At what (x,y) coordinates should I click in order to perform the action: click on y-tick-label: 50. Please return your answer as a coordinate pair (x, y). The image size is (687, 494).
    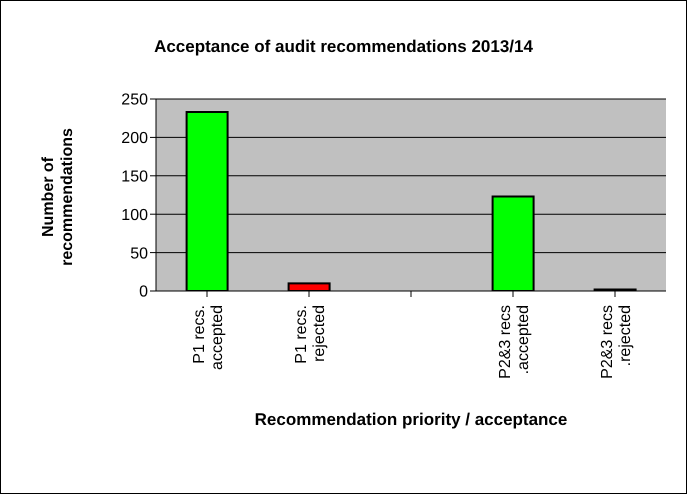
    Looking at the image, I should click on (139, 253).